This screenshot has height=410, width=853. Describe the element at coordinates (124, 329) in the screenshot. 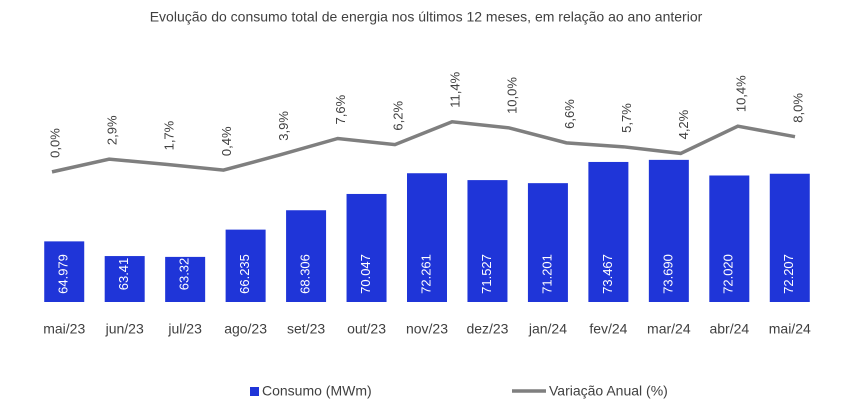

I see `x-tick-label: jun/23` at that location.